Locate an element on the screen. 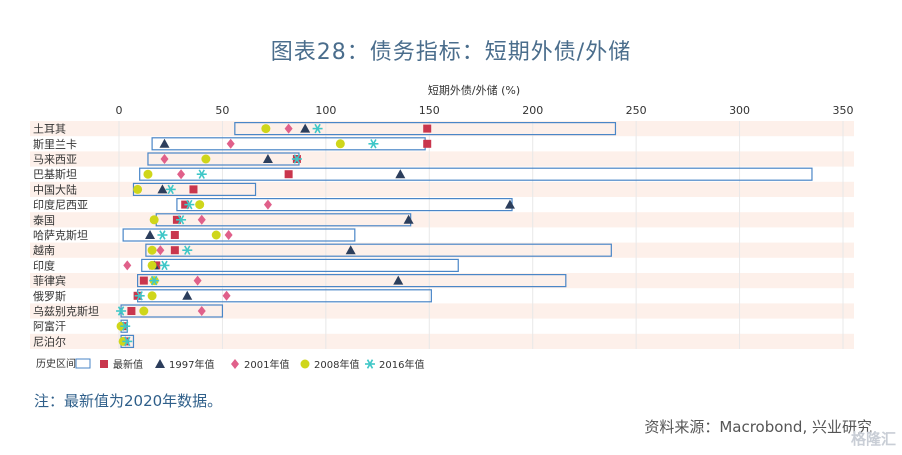 The height and width of the screenshot is (455, 902). x-tick-label: 300 is located at coordinates (739, 110).